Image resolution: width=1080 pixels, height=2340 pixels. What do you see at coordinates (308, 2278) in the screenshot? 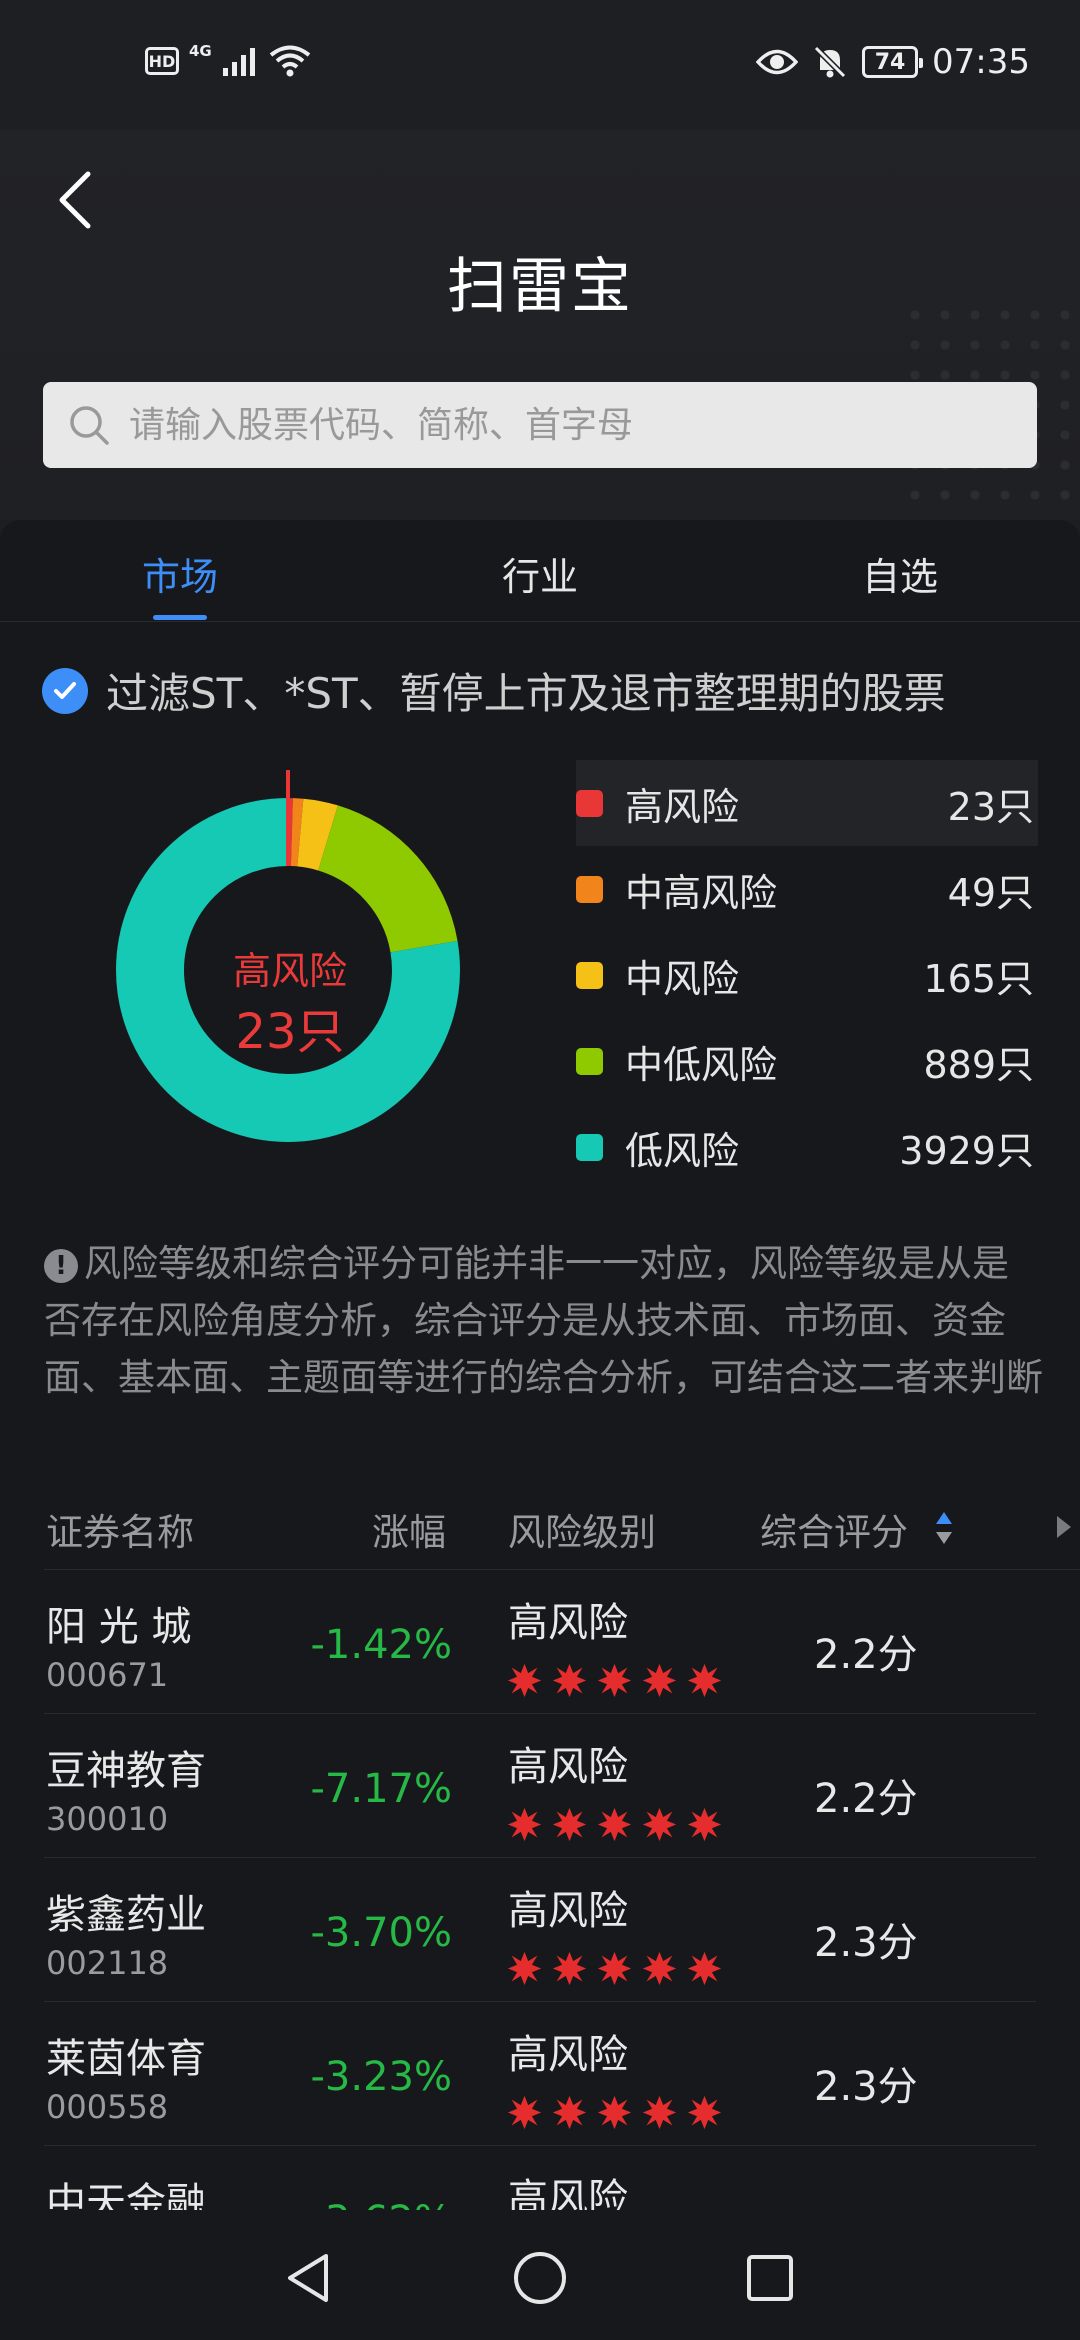
I see `nav-back-icon` at bounding box center [308, 2278].